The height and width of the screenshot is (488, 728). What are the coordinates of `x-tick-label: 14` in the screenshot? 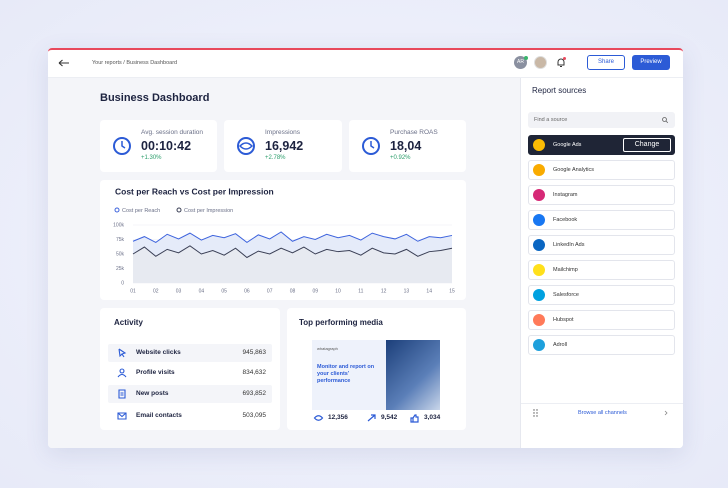 It's located at (429, 291).